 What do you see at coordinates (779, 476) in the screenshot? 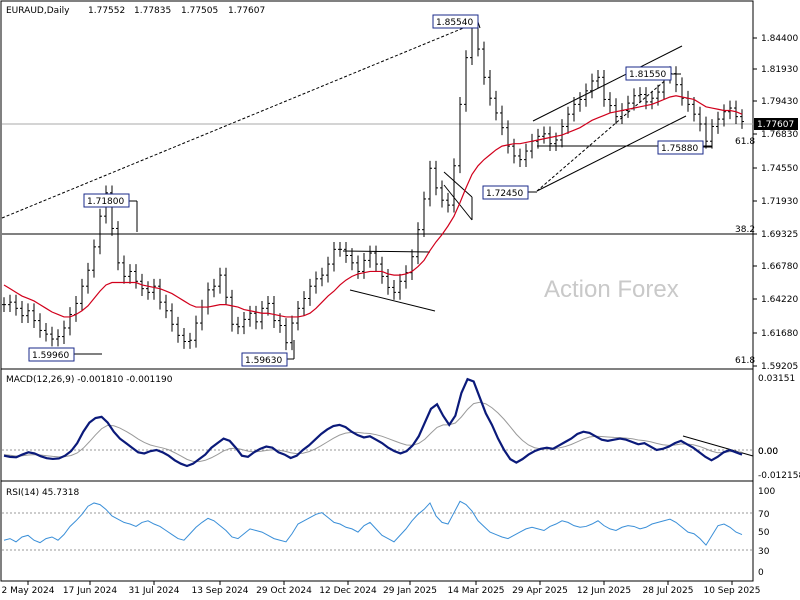
I see `macd-tick-bottom: -0.012158` at bounding box center [779, 476].